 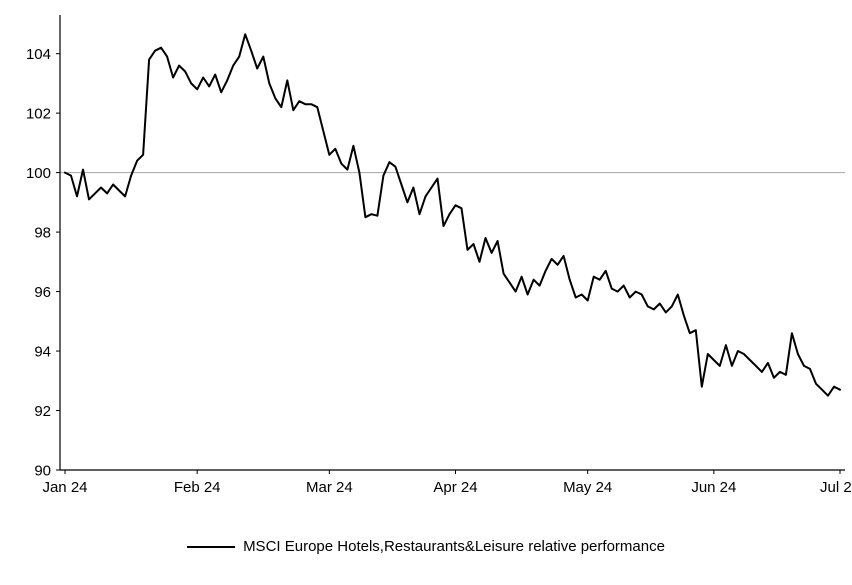 What do you see at coordinates (38, 113) in the screenshot?
I see `y-tick-label: 102` at bounding box center [38, 113].